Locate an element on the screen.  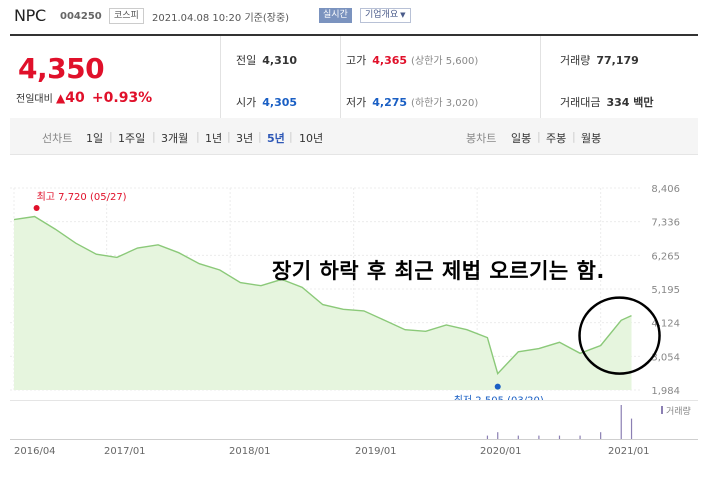
realtime-button: 실시간 is located at coordinates (335, 15).